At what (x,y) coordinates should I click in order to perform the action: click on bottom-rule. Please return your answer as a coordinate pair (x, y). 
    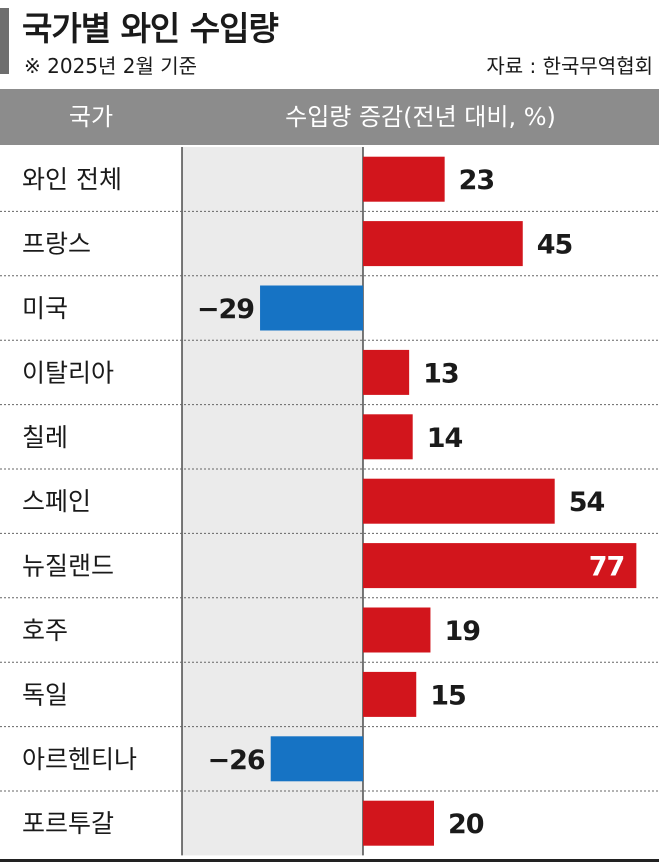
    Looking at the image, I should click on (329, 860).